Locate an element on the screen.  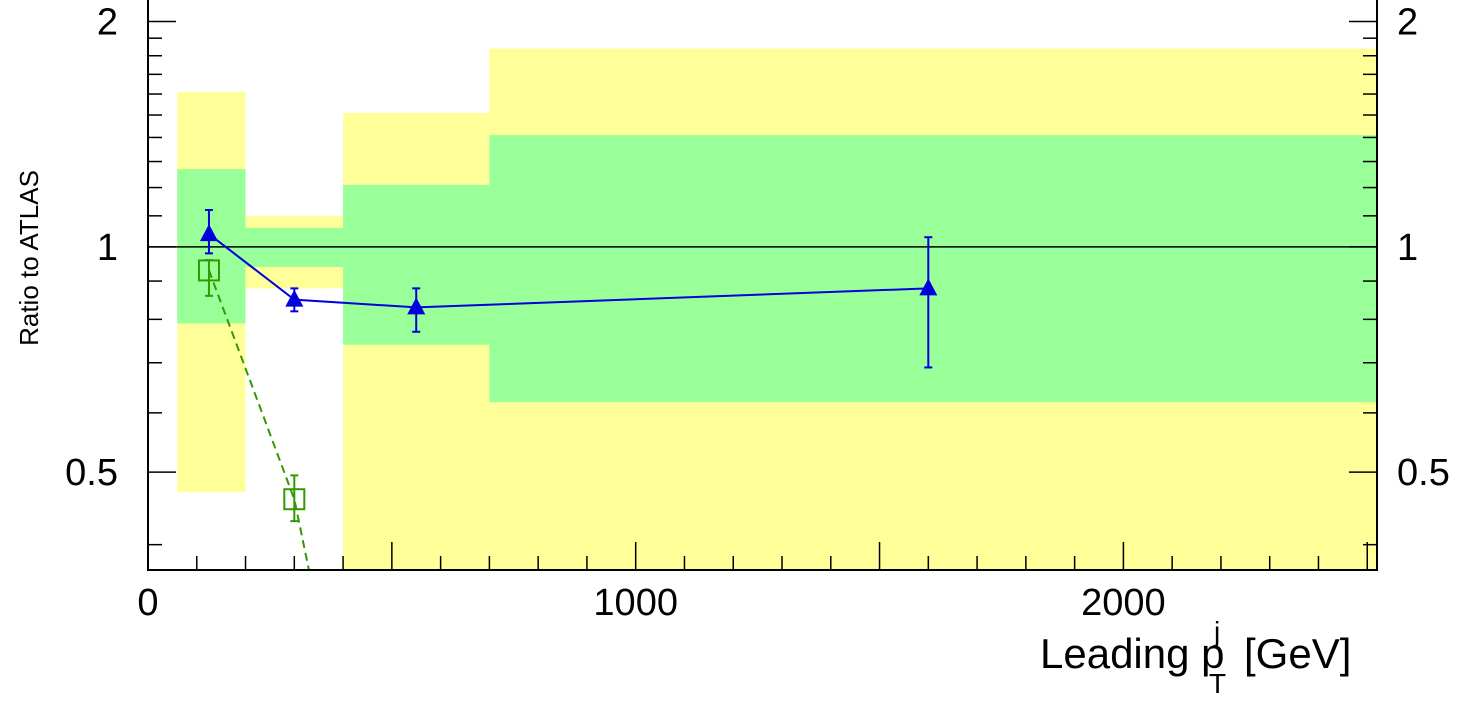
x-tick-label: 2000 is located at coordinates (1123, 603).